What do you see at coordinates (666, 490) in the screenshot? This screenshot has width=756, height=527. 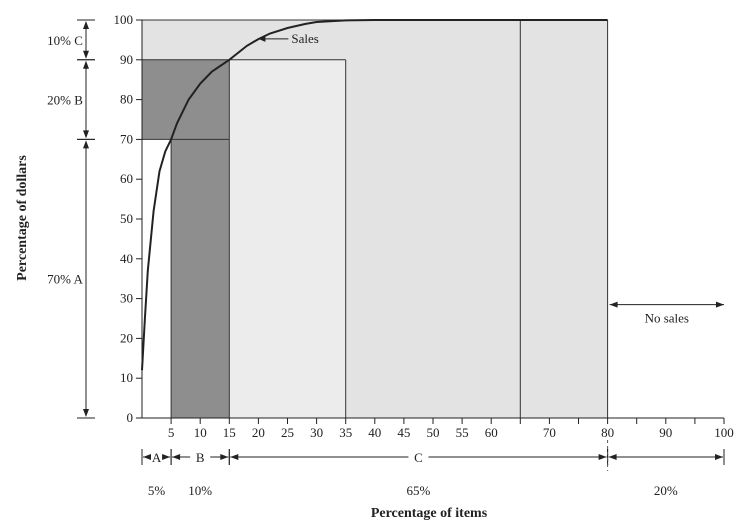 I see `x-annotation-percent: 20%` at bounding box center [666, 490].